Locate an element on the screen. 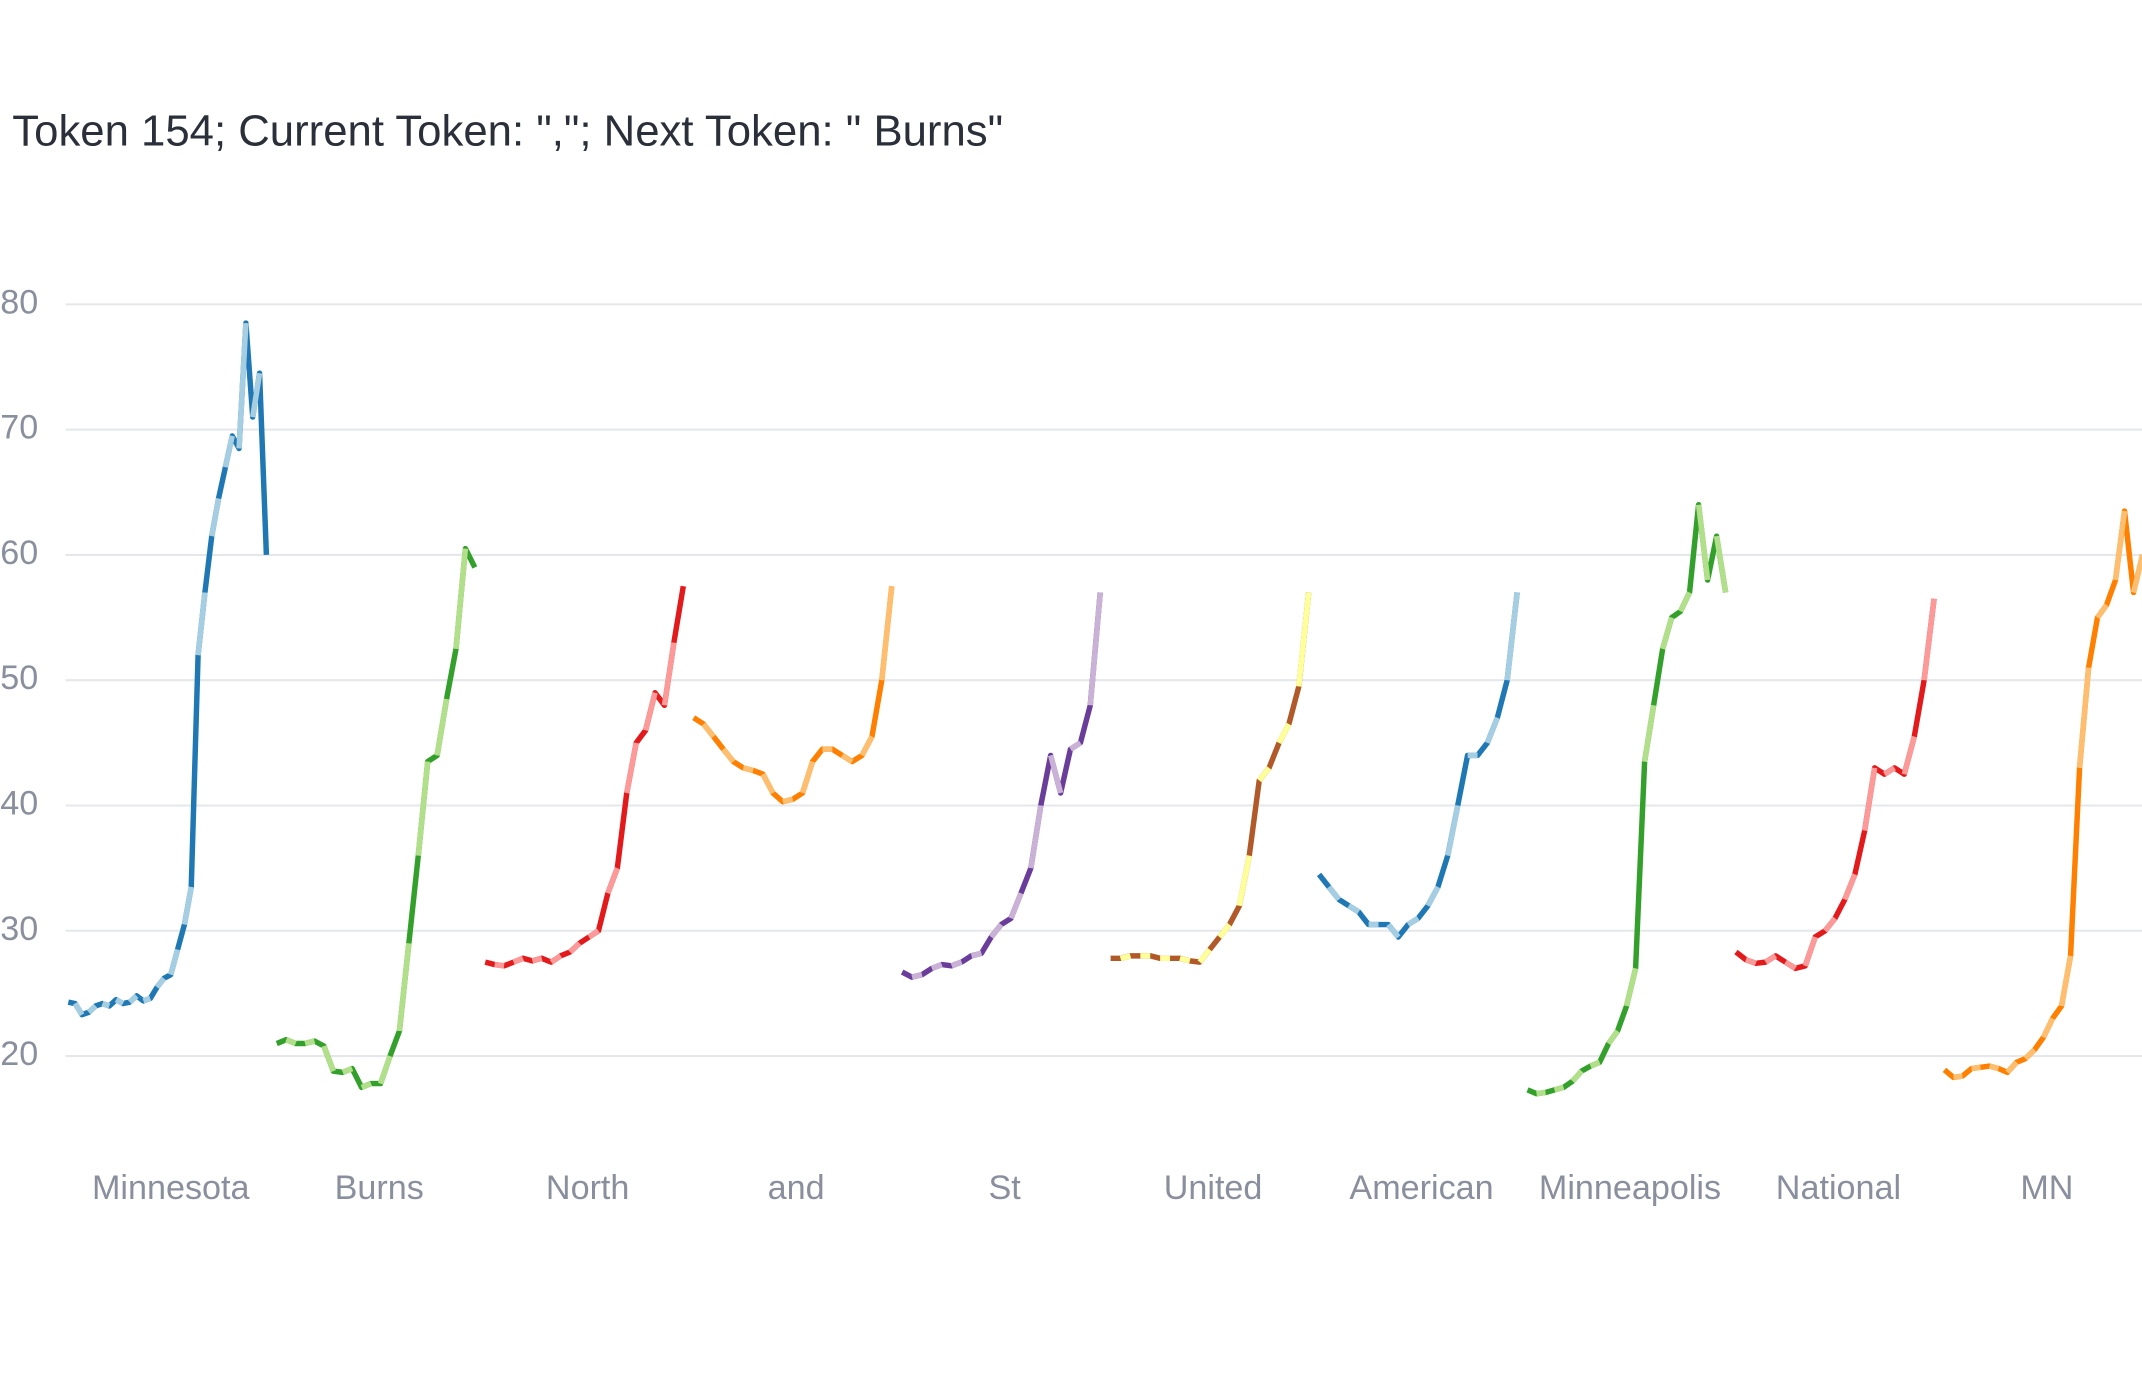 This screenshot has height=1380, width=2142. y-tick-label: 80 is located at coordinates (19, 302).